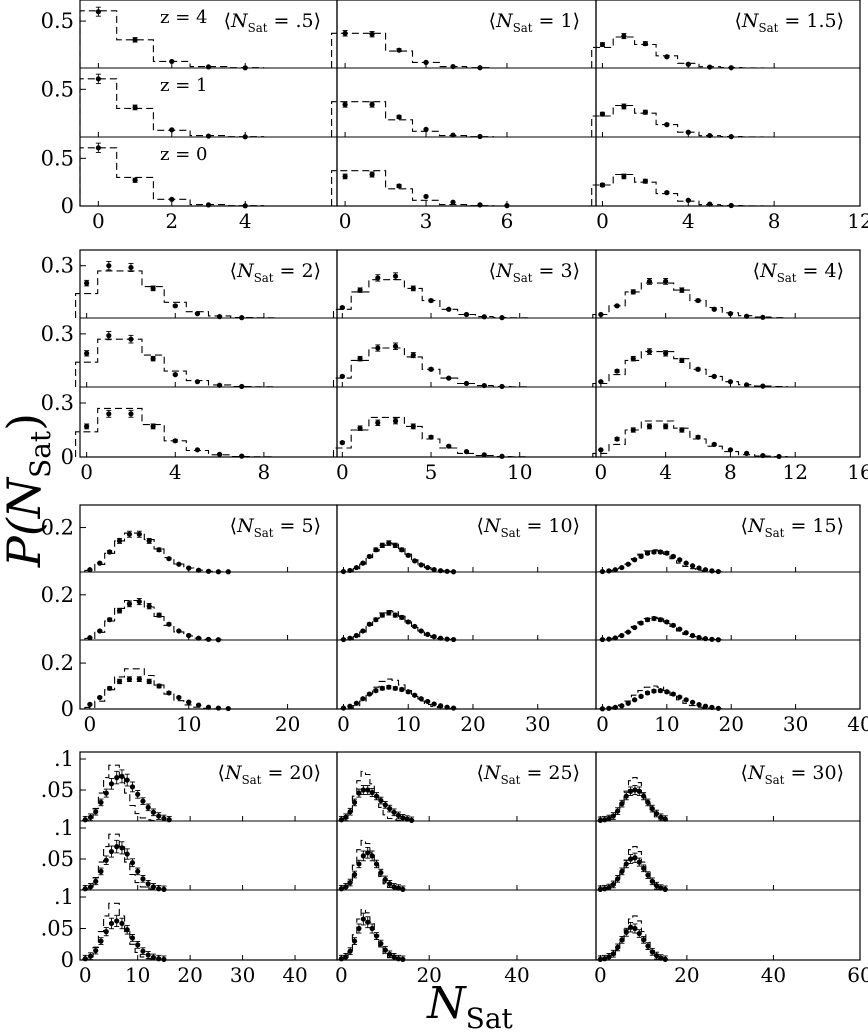 This screenshot has height=1033, width=868. Describe the element at coordinates (466, 869) in the screenshot. I see `panel-4-2: 0 20 40 ⟨NSat = 25⟩` at that location.